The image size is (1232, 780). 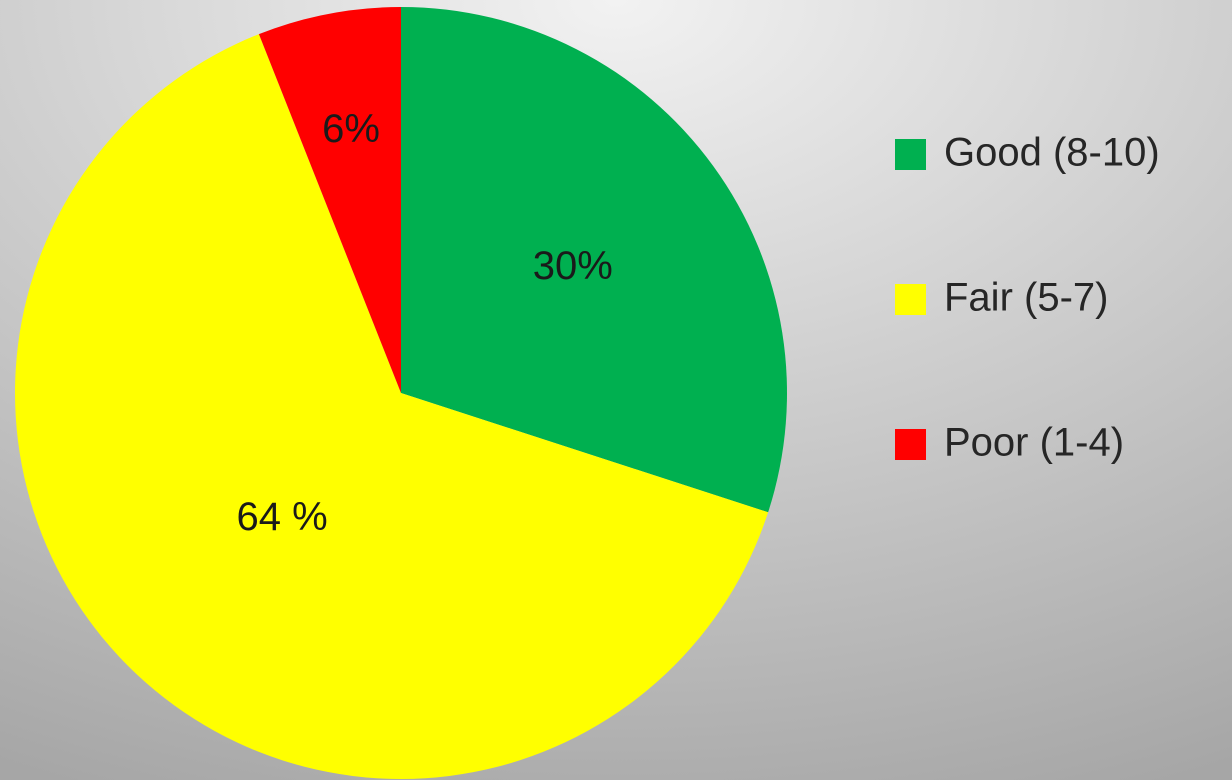 I want to click on value-label: 64 %, so click(x=282, y=517).